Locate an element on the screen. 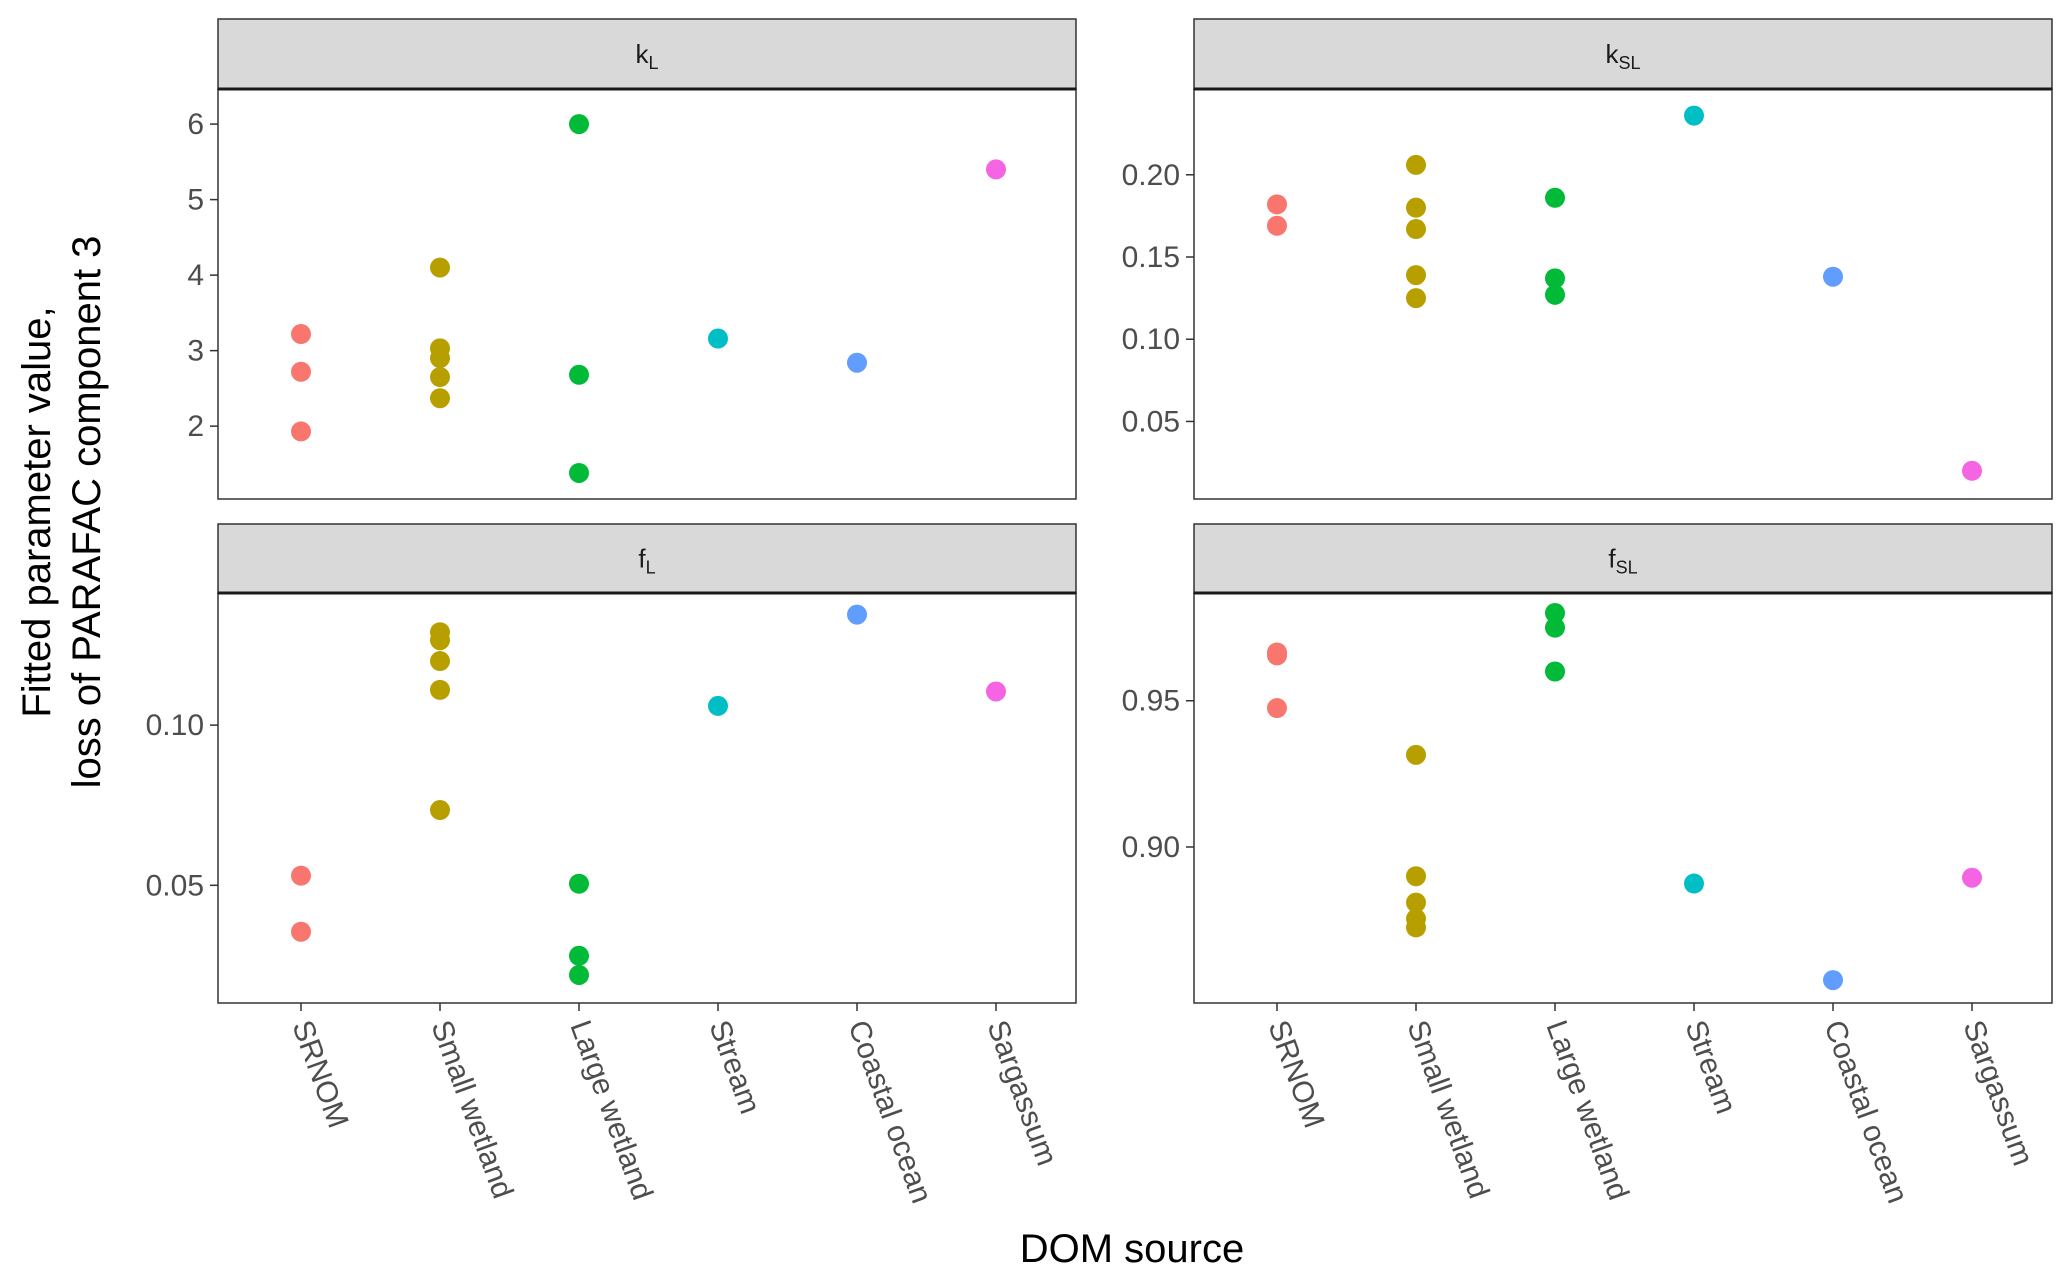  y-axis-title-line-2: loss of PARAFAC component 3 is located at coordinates (87, 512).